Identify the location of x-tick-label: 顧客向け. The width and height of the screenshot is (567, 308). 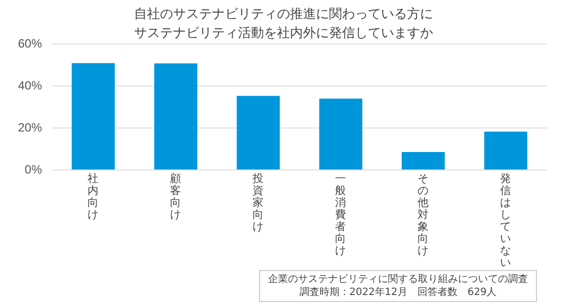
(176, 196).